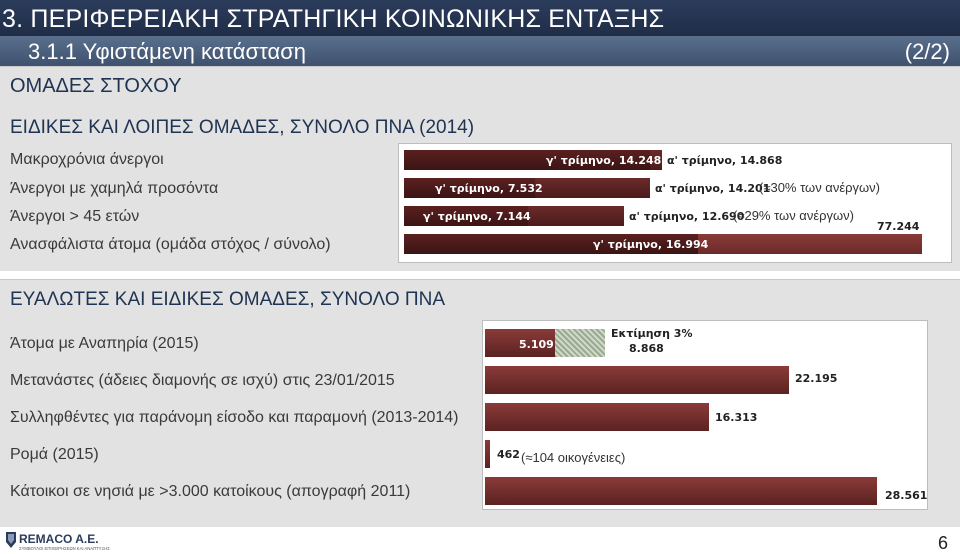 Image resolution: width=960 pixels, height=554 pixels. What do you see at coordinates (227, 299) in the screenshot?
I see `section2-title: ΕΥΑΛΩΤΕΣ ΚΑΙ ΕΙΔΙΚΕΣ ΟΜΑΔΕΣ, ΣΥΝΟΛΟ ΠΝΑ` at bounding box center [227, 299].